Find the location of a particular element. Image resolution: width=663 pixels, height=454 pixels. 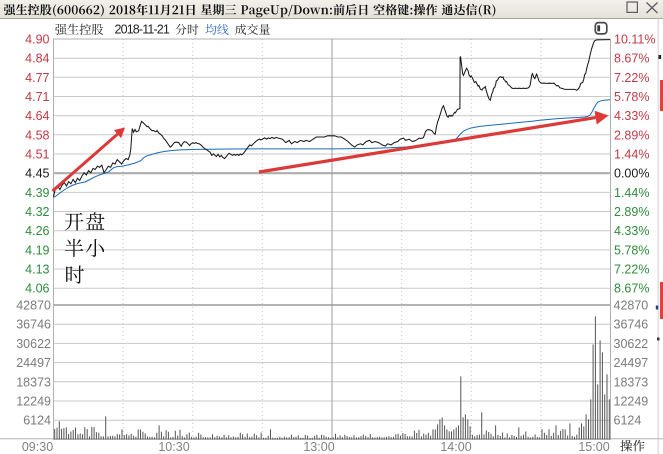

svg-text: 4.19 is located at coordinates (37, 250).